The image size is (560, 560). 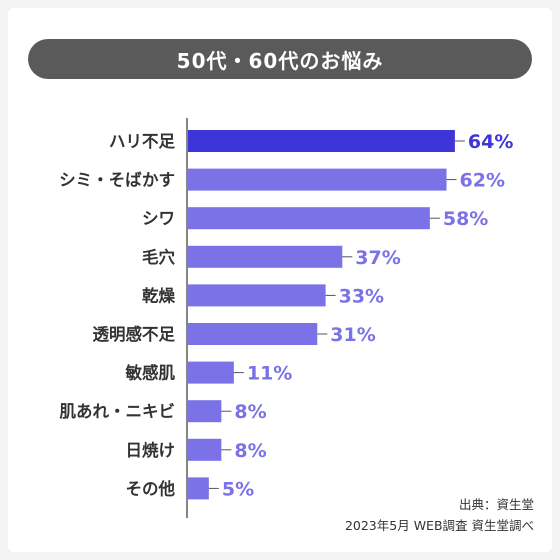 I want to click on value-label: 11%, so click(x=269, y=374).